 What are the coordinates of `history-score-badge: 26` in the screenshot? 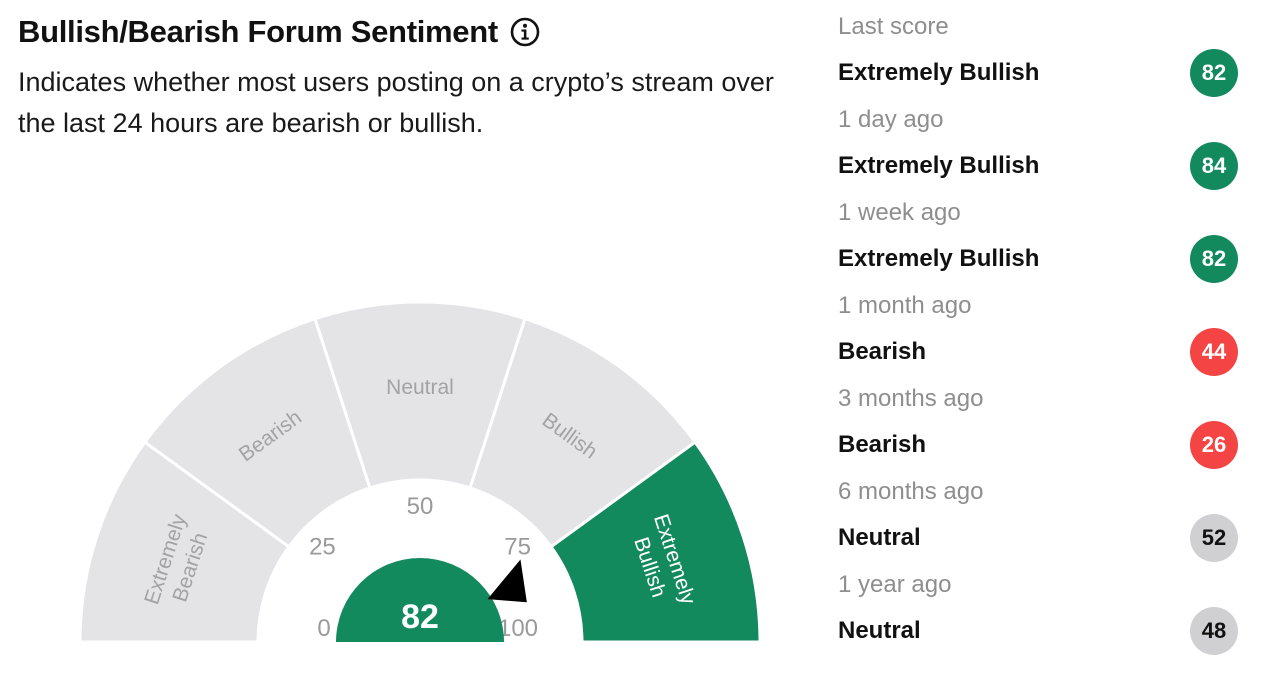 It's located at (1214, 445).